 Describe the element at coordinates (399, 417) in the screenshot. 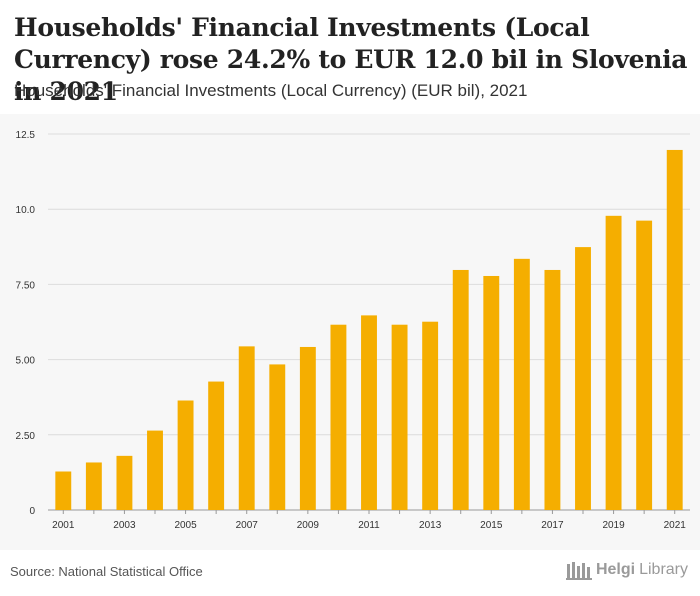

I see `bar-2012` at that location.